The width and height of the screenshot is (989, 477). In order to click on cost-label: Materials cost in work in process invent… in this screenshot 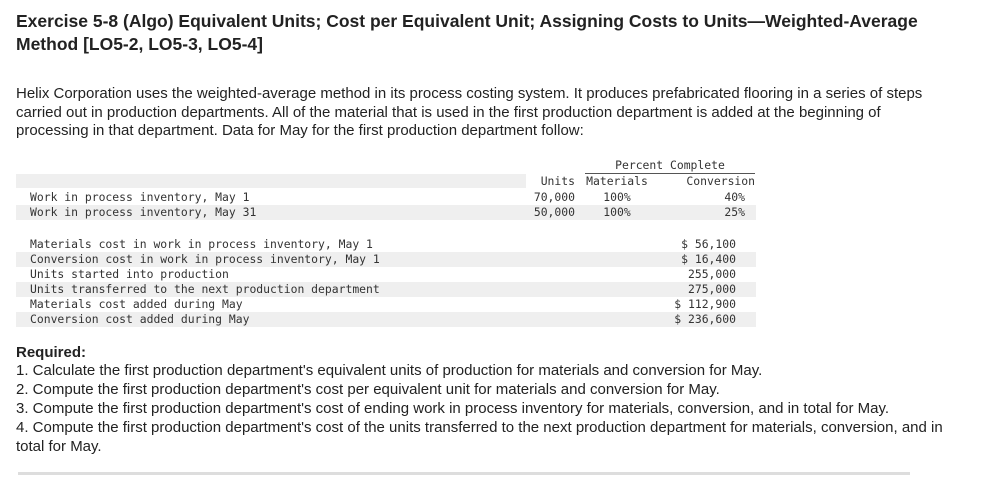, I will do `click(201, 244)`.